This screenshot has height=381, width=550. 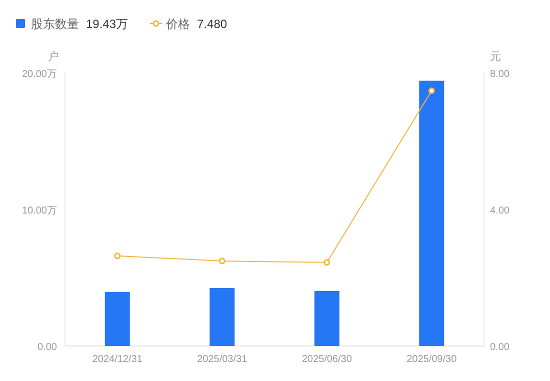 I want to click on y-tick-label: 10.00万, so click(x=39, y=211).